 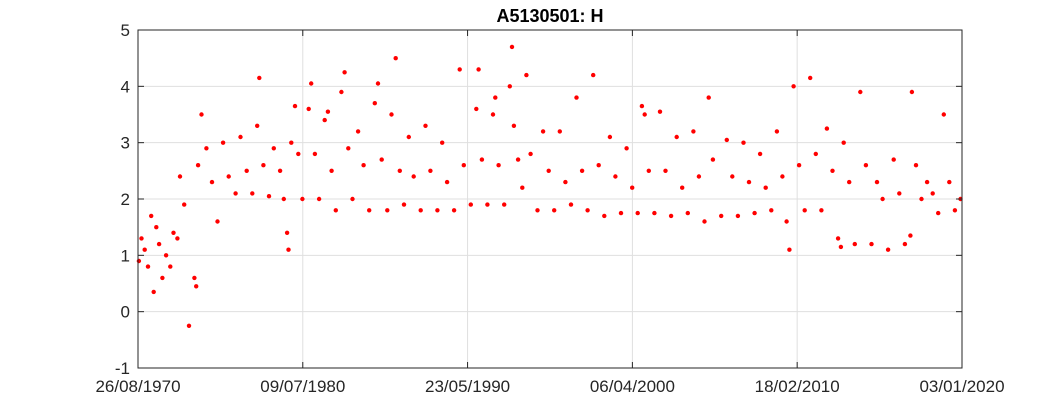 What do you see at coordinates (549, 16) in the screenshot?
I see `chart-title: A5130501: H` at bounding box center [549, 16].